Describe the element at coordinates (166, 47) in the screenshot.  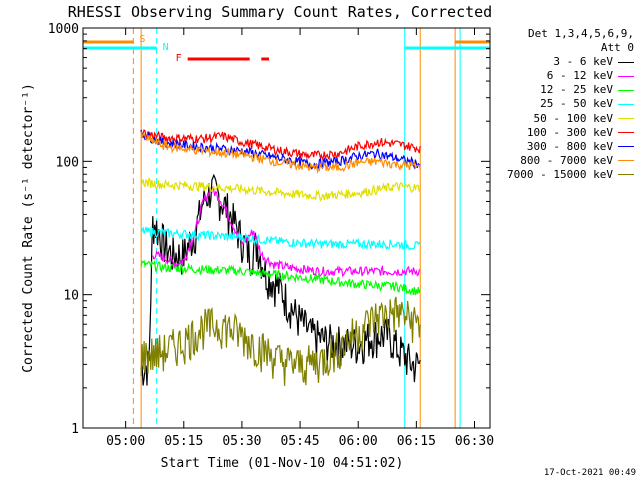
I see `night-flag-label: N` at that location.